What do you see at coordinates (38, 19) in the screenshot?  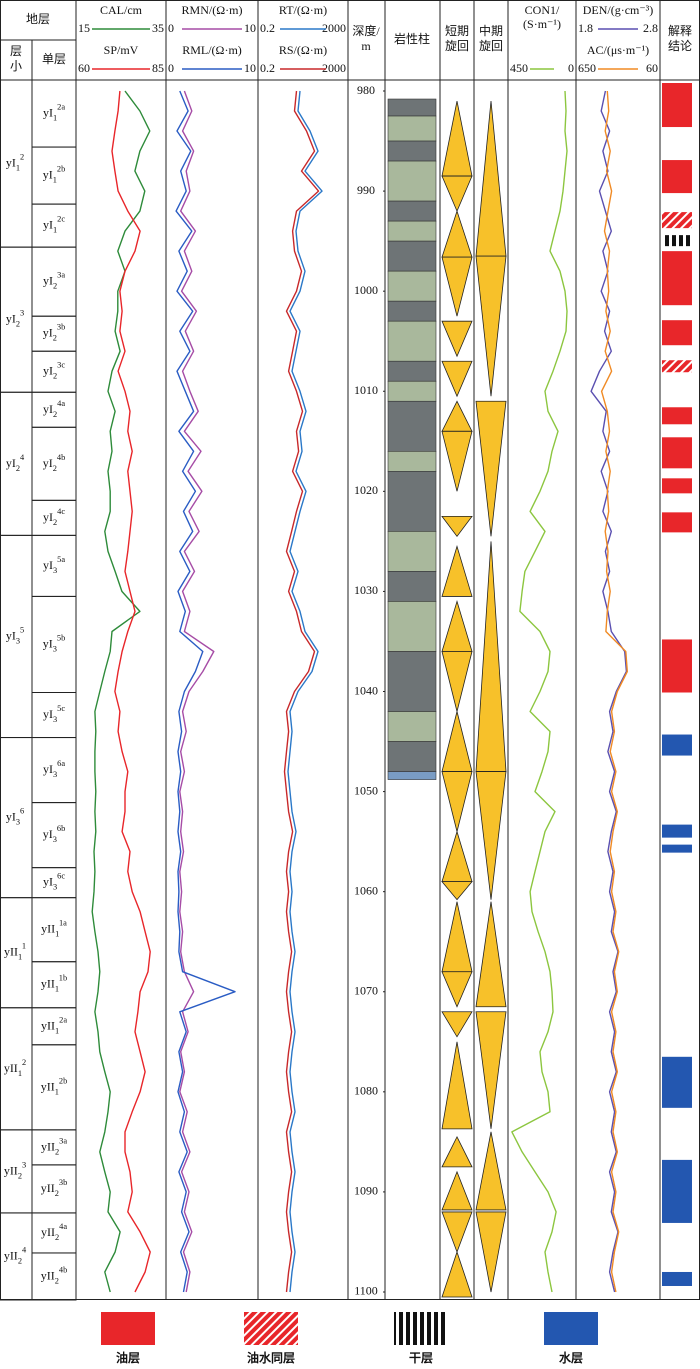 I see `header-label: 地层` at bounding box center [38, 19].